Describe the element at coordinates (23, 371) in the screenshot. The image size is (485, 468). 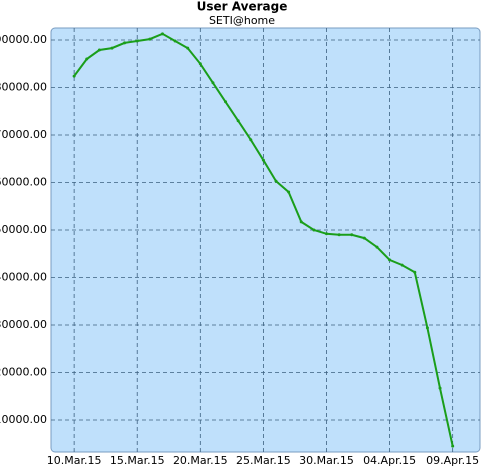
I see `y-tick-label: 20000.00` at that location.